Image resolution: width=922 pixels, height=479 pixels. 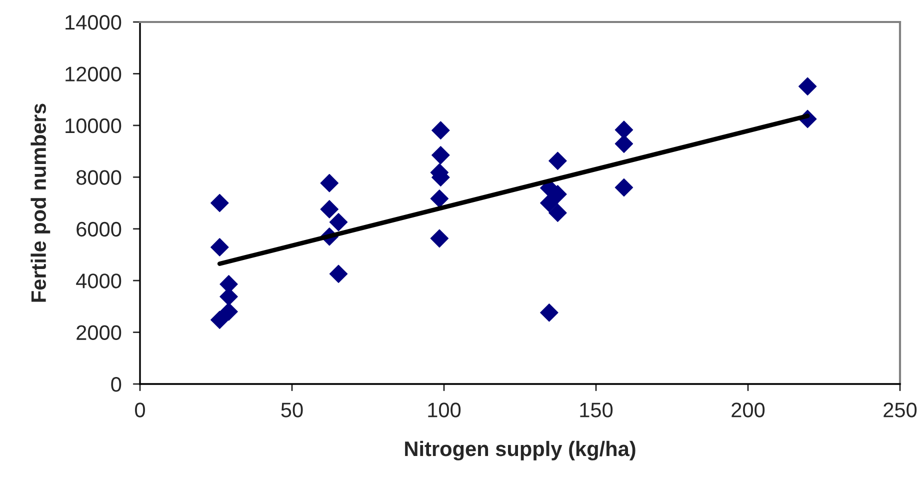 I want to click on x-tick-label: 50, so click(x=292, y=410).